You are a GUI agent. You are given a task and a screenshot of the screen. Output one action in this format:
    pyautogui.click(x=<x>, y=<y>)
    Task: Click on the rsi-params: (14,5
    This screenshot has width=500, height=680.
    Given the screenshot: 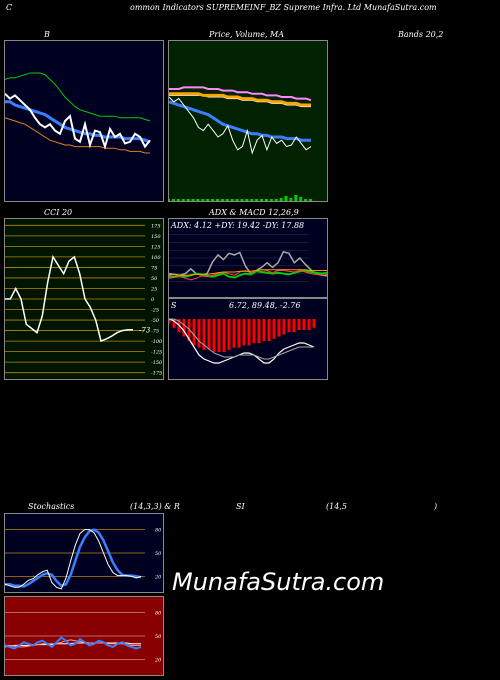 What is the action you would take?
    pyautogui.click(x=336, y=506)
    